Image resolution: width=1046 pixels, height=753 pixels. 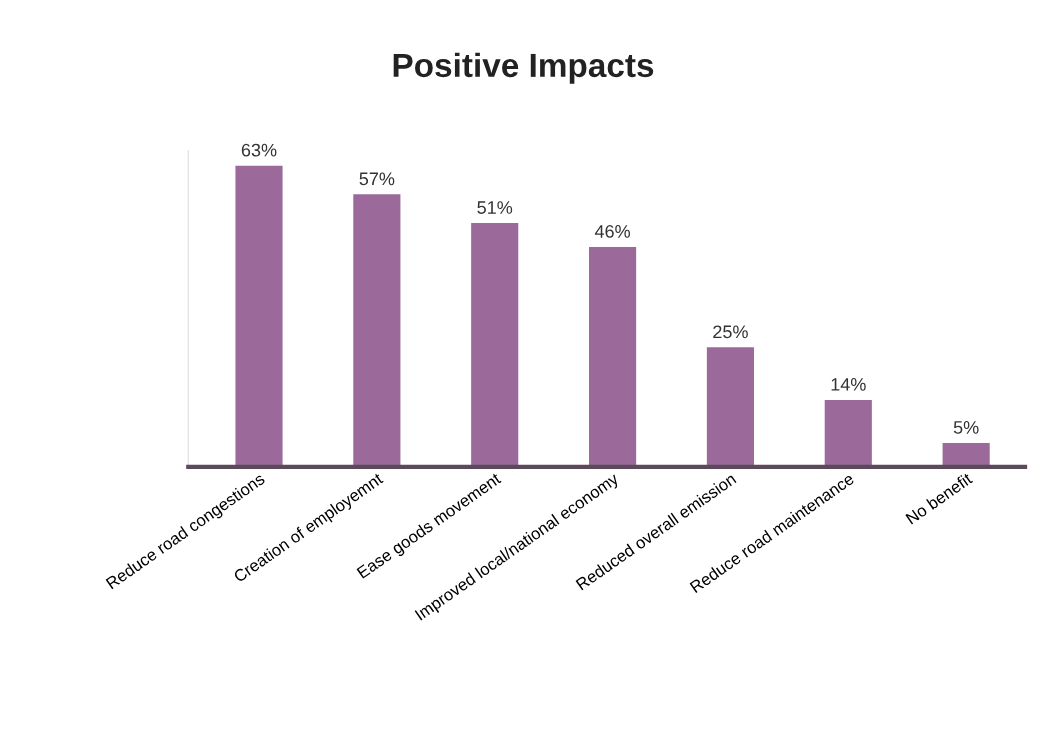 I want to click on data-label: 51%, so click(x=495, y=207).